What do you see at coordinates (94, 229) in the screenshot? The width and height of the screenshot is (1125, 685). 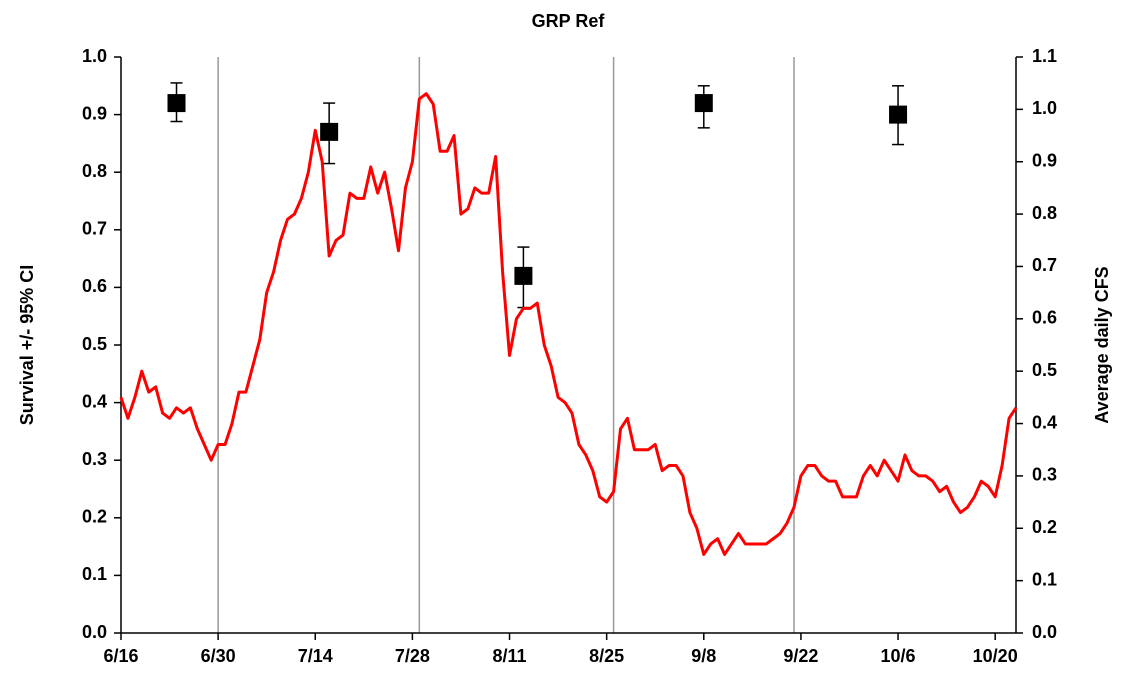 I see `y-tick-label: 0.7` at bounding box center [94, 229].